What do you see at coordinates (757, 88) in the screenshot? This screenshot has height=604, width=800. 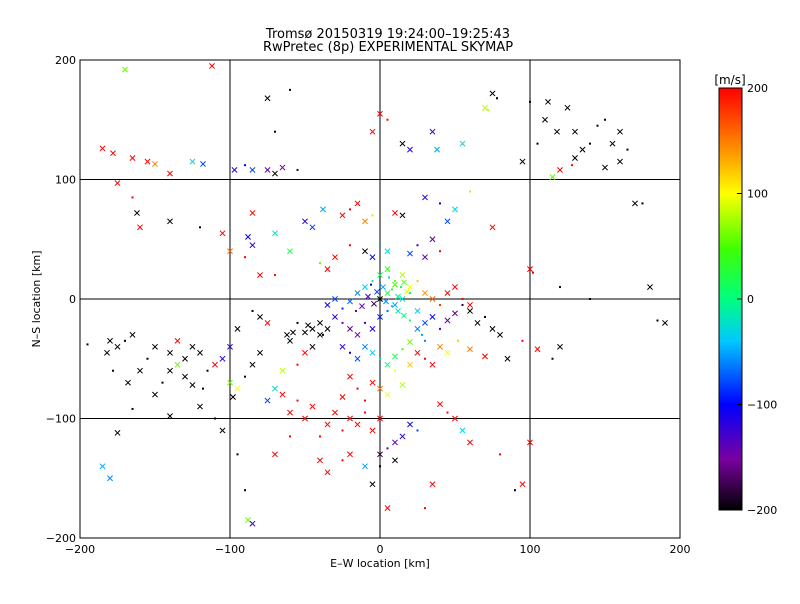 I see `colorbar-tick-label: 200` at bounding box center [757, 88].